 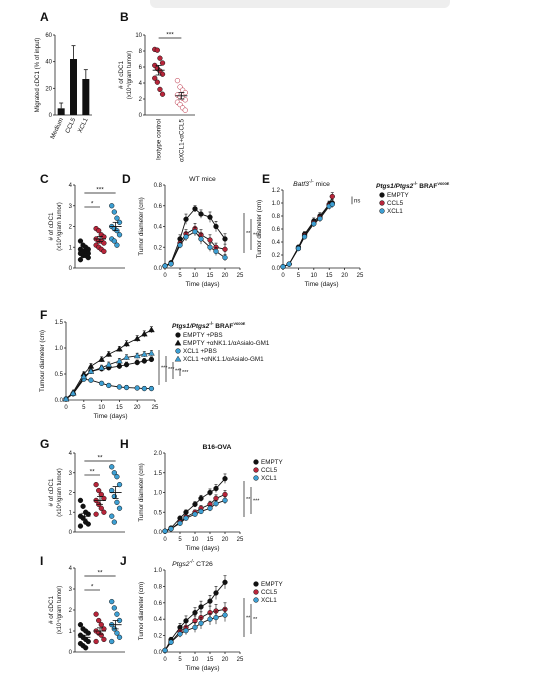 What do you see at coordinates (395, 211) in the screenshot?
I see `panel-e-legend-label: XCL1` at bounding box center [395, 211].